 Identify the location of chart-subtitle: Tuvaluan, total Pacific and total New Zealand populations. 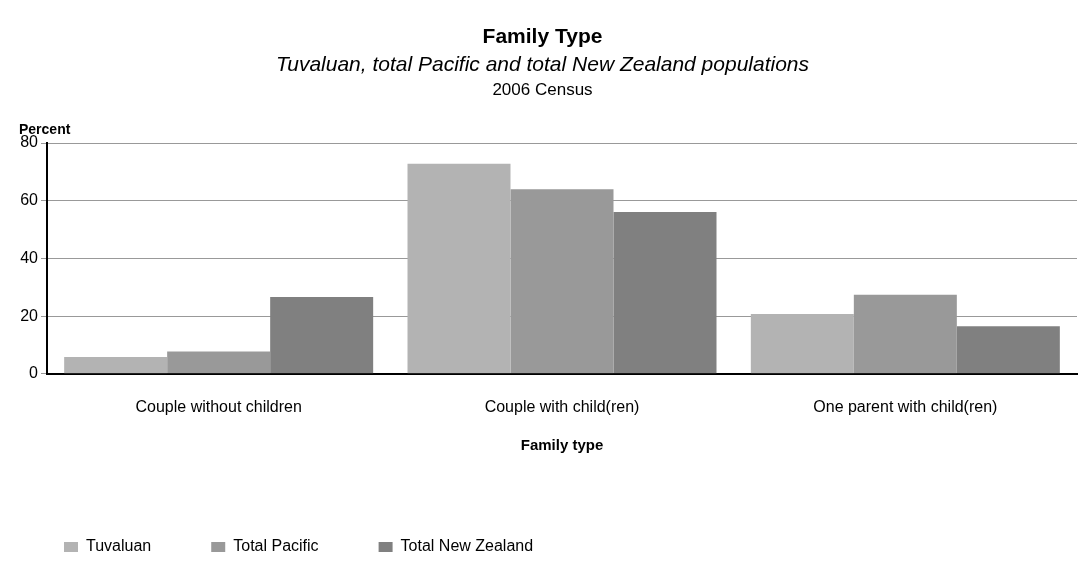
(542, 64).